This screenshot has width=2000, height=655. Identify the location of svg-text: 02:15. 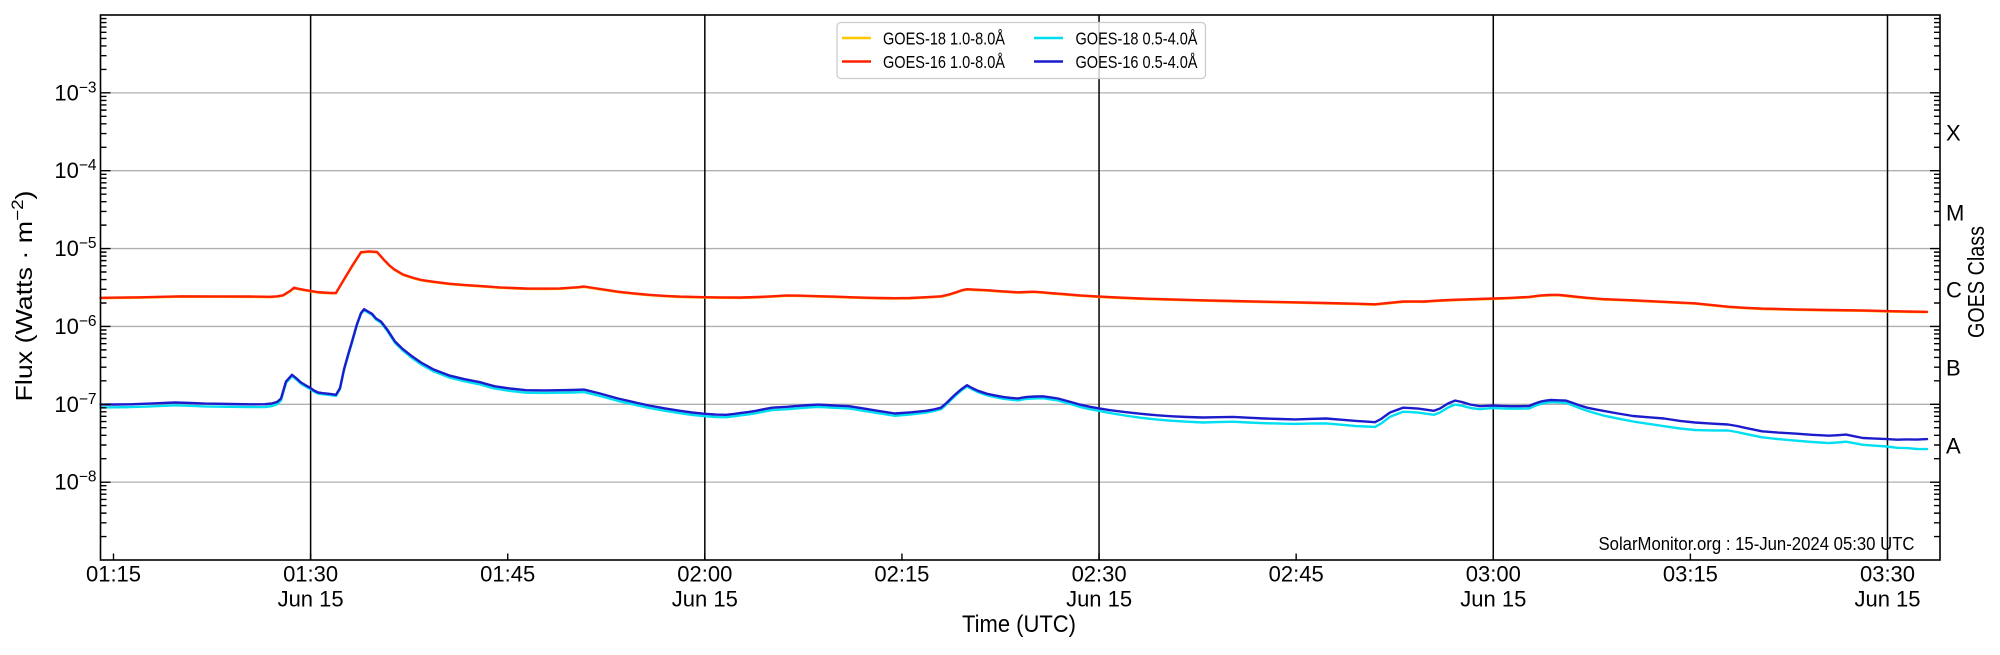
(901, 574).